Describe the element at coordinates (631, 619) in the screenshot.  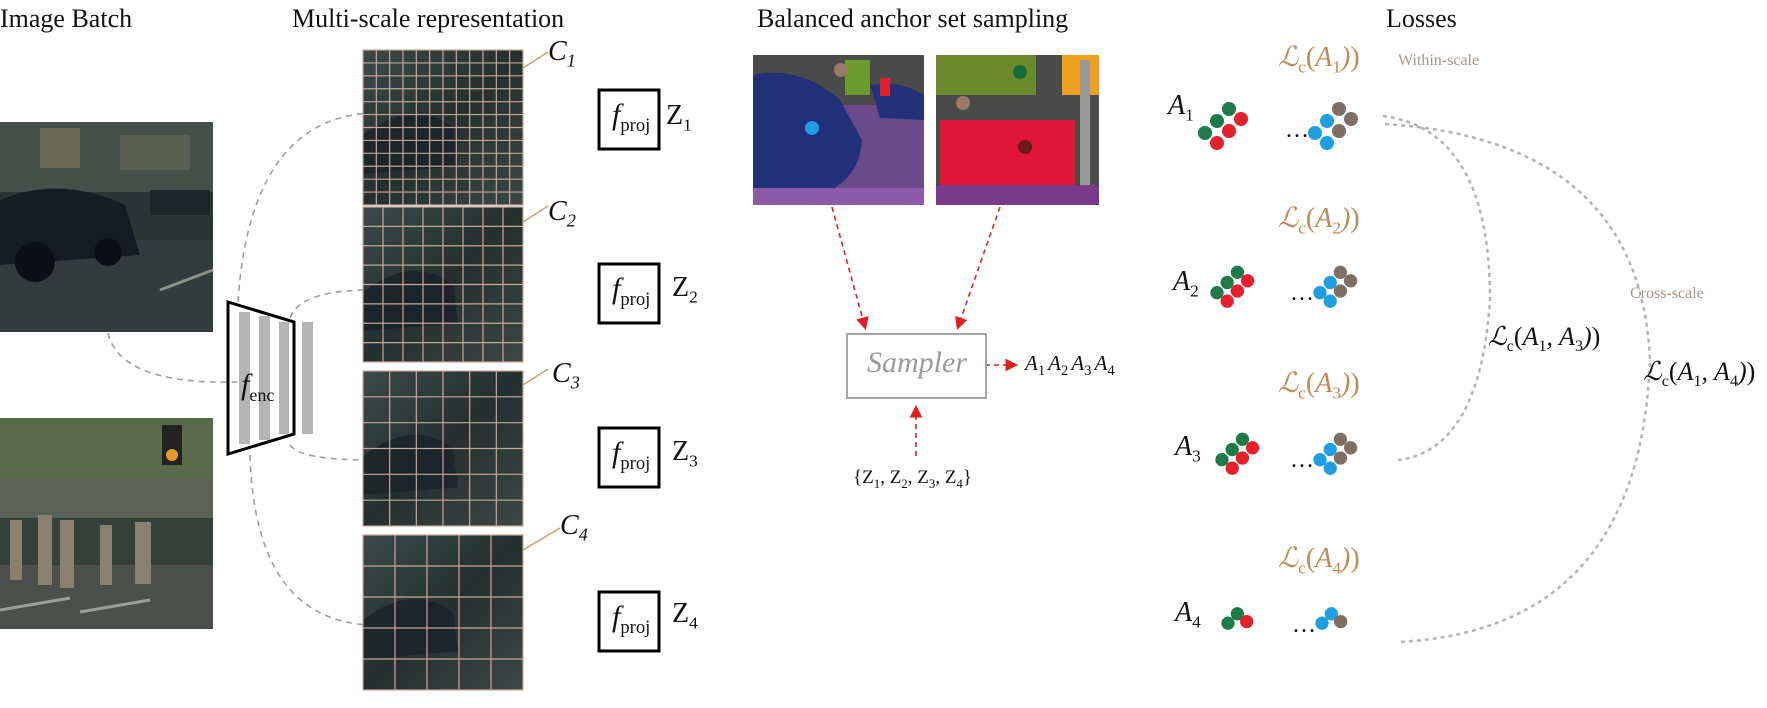
I see `projector-label-4: fproj` at that location.